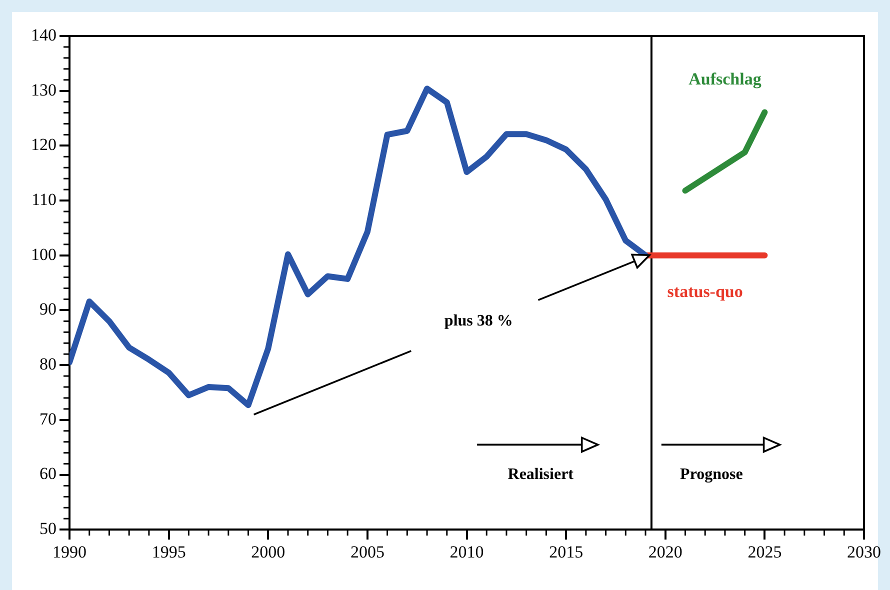  What do you see at coordinates (711, 474) in the screenshot?
I see `annotation: Prognose` at bounding box center [711, 474].